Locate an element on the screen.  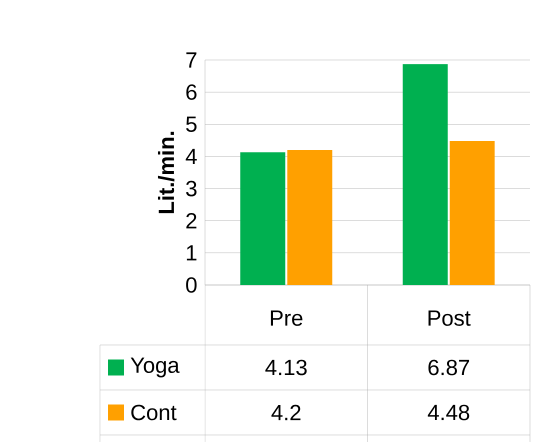
y-tick-label: 1 is located at coordinates (191, 252).